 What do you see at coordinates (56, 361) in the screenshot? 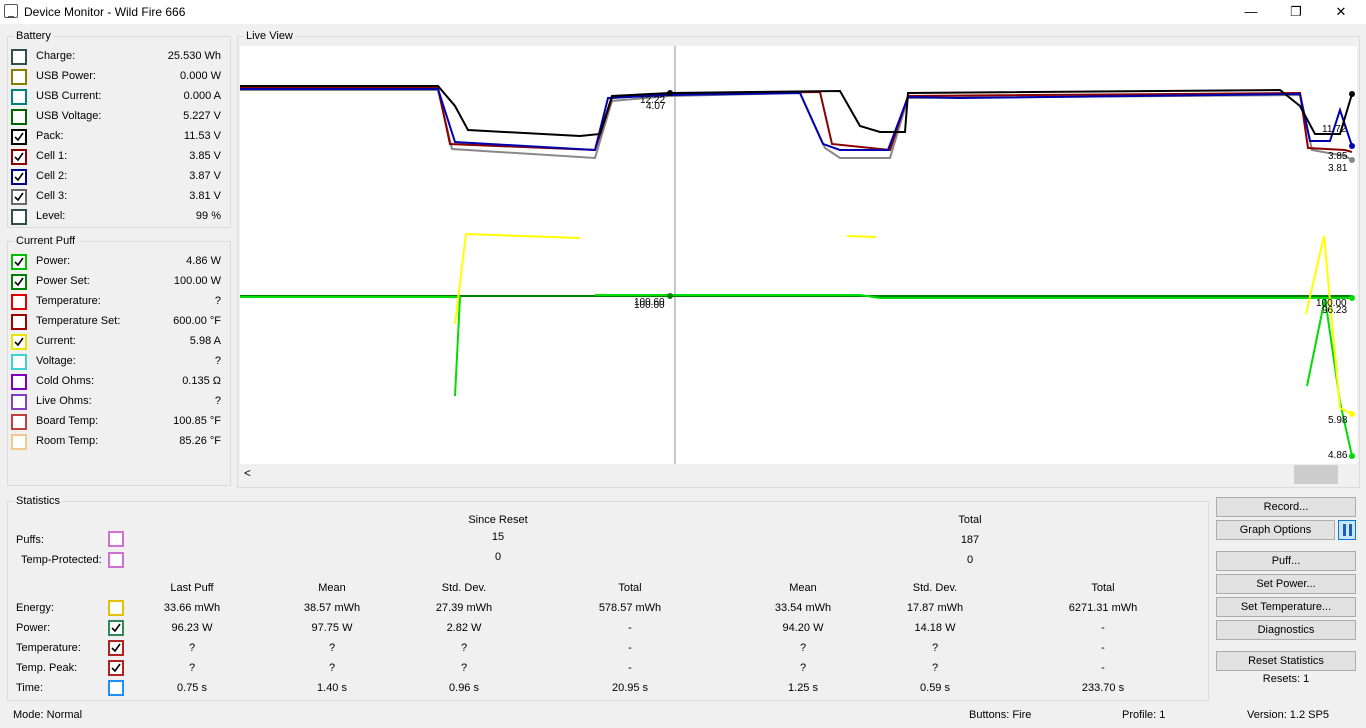
I see `series-label: Voltage:` at bounding box center [56, 361].